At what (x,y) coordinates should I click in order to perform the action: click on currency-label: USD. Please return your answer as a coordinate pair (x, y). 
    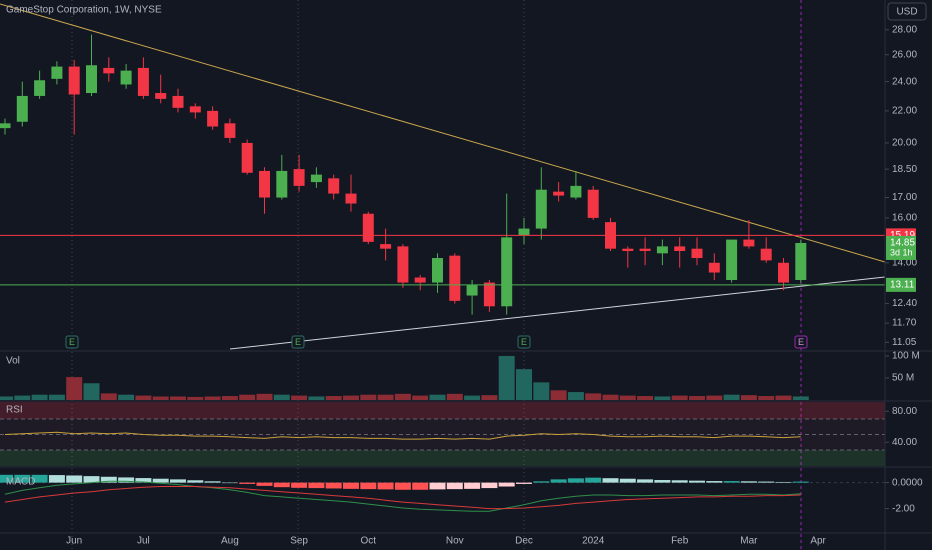
    Looking at the image, I should click on (906, 12).